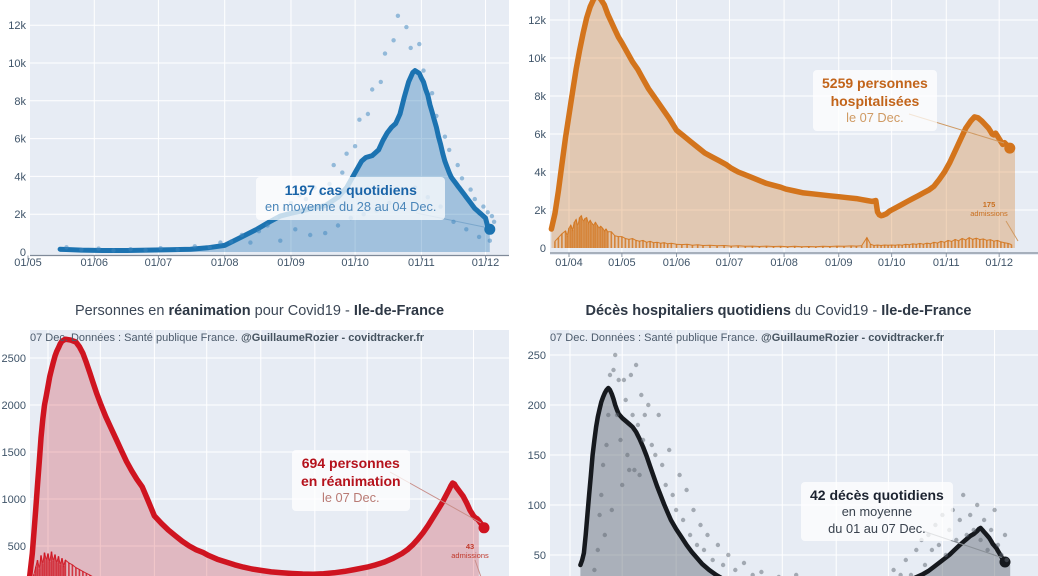  What do you see at coordinates (537, 21) in the screenshot?
I see `y-tick-label: 12k` at bounding box center [537, 21].